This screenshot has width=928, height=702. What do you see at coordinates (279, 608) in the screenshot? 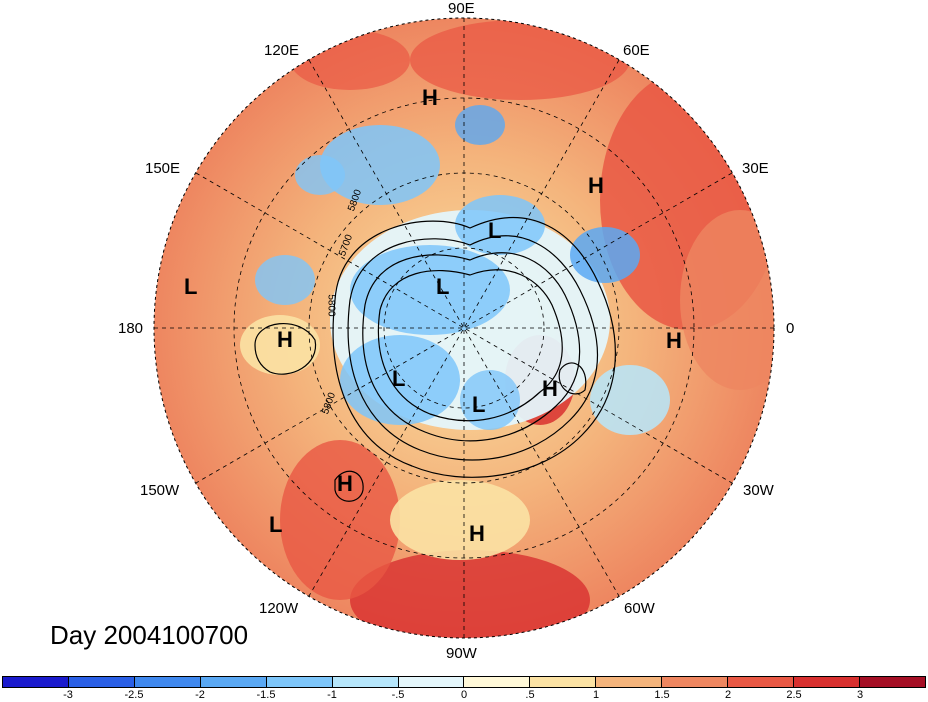
I see `lon-label-120w: 120W` at bounding box center [279, 608].